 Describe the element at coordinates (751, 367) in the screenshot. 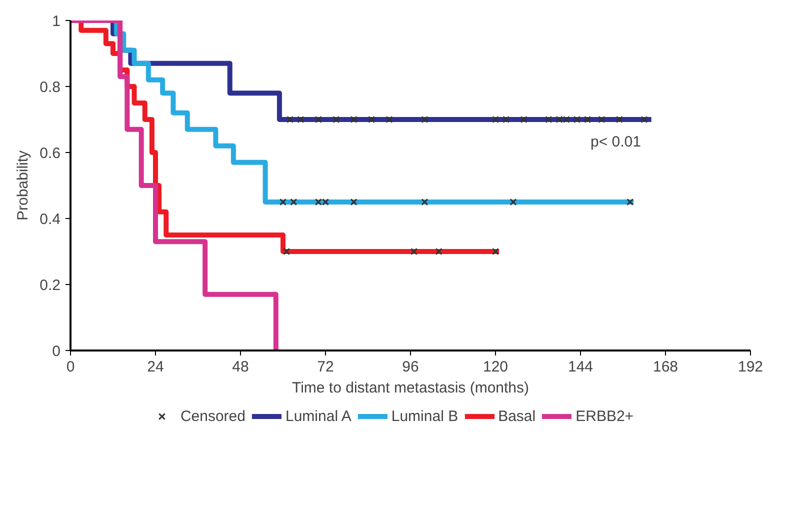

I see `x-tick-label: 192` at that location.